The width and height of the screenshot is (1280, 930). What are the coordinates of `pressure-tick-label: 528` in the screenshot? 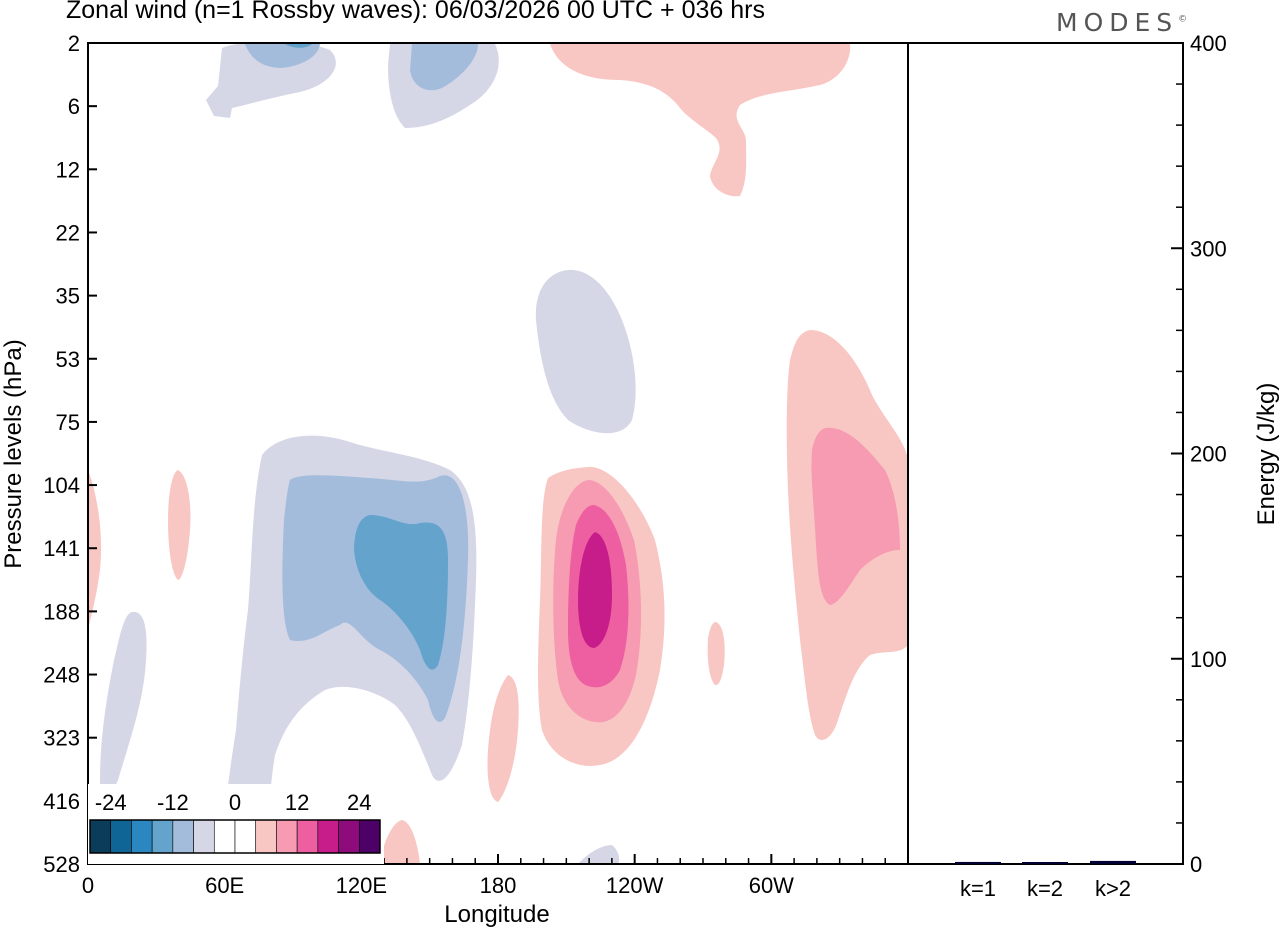 It's located at (61, 864).